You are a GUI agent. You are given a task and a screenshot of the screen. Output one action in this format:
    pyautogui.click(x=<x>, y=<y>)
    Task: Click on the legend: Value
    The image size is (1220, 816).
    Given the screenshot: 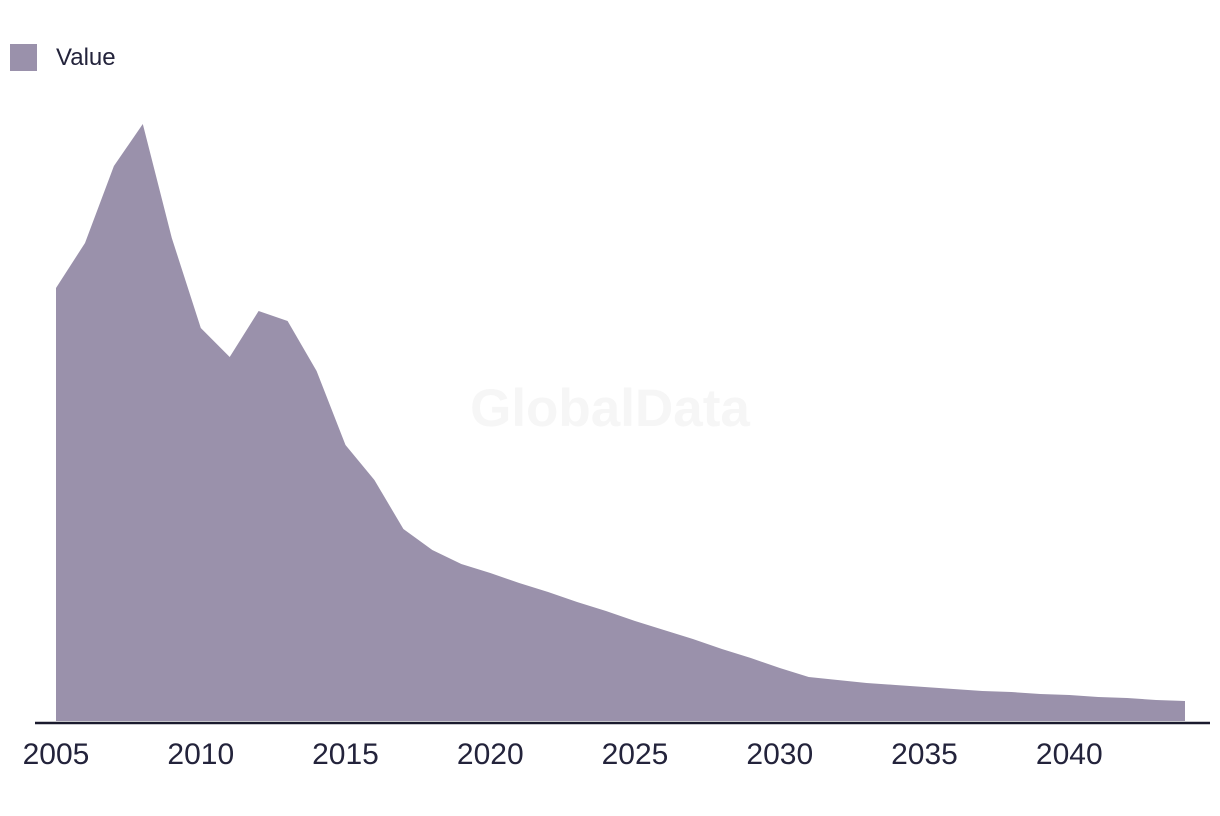 What is the action you would take?
    pyautogui.click(x=63, y=57)
    